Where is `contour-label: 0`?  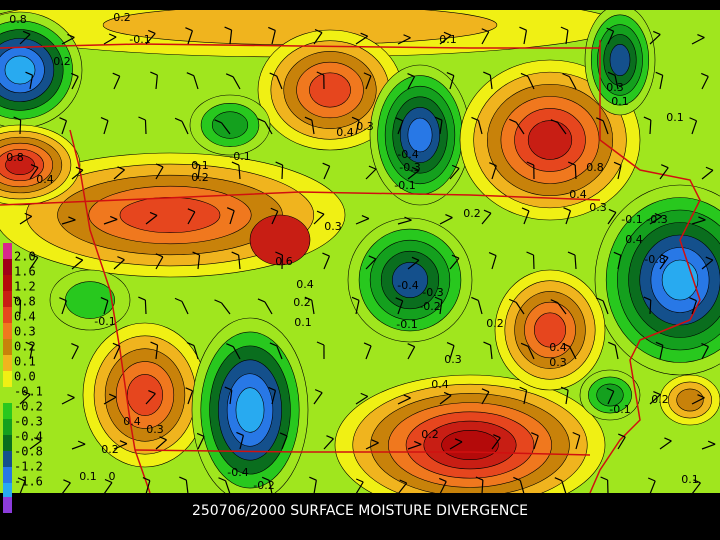 contour-label: 0 is located at coordinates (112, 476).